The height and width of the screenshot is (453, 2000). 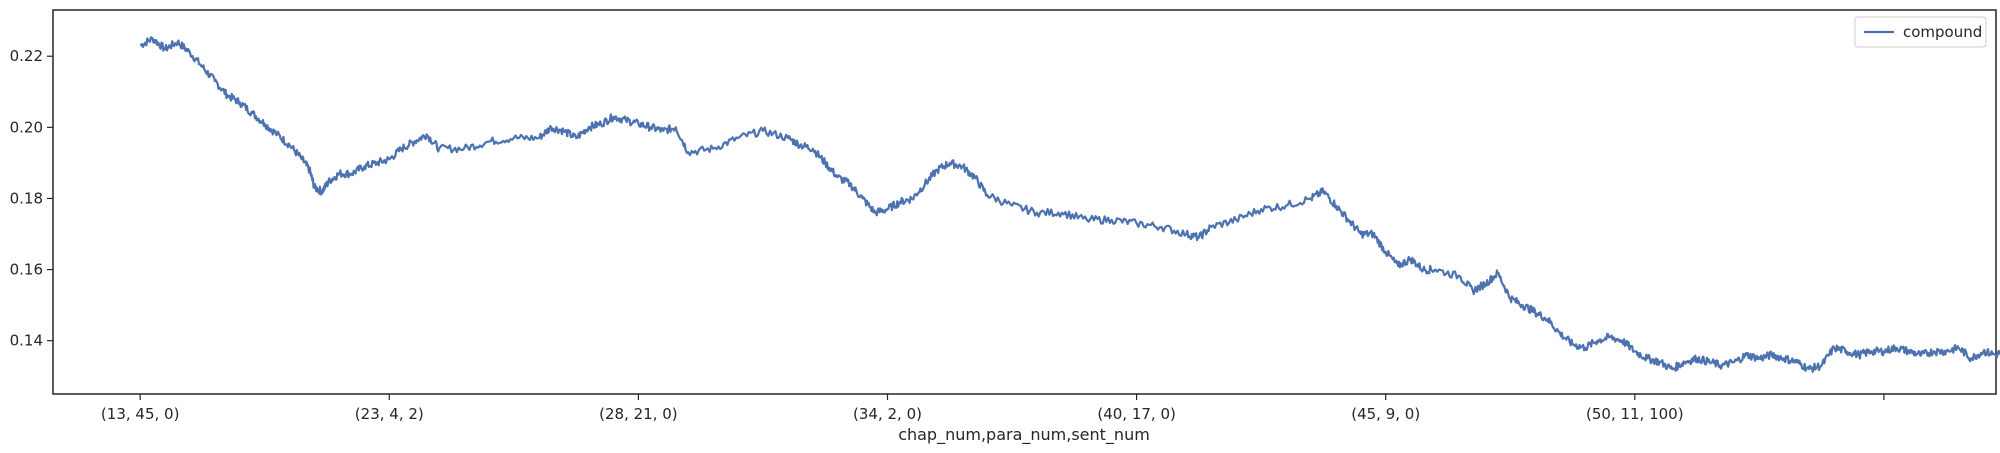 I want to click on y-tick-label: 0.18, so click(x=26, y=198).